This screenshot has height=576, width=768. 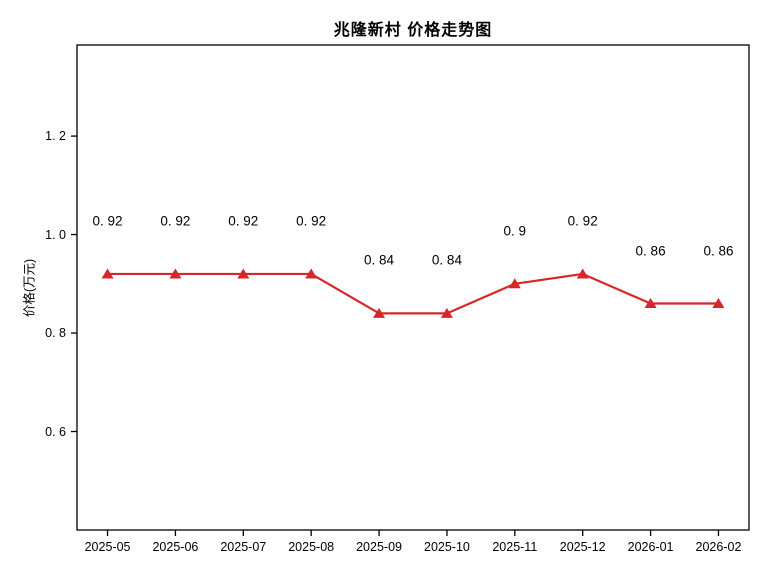 I want to click on data-point-label: 0. 9, so click(x=515, y=231).